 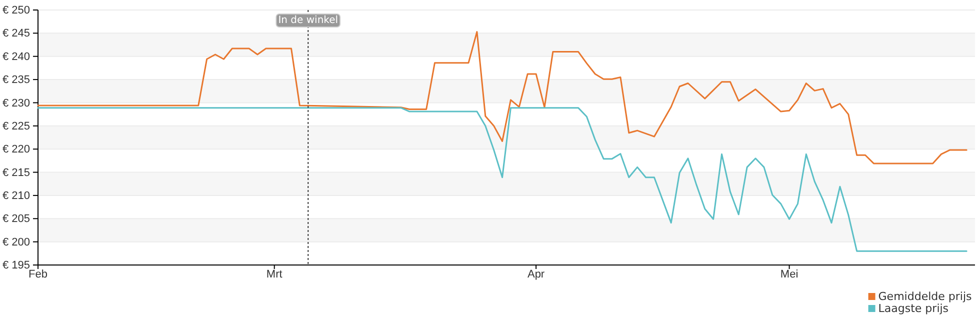 I want to click on y-tick-label: € 215, so click(x=16, y=172).